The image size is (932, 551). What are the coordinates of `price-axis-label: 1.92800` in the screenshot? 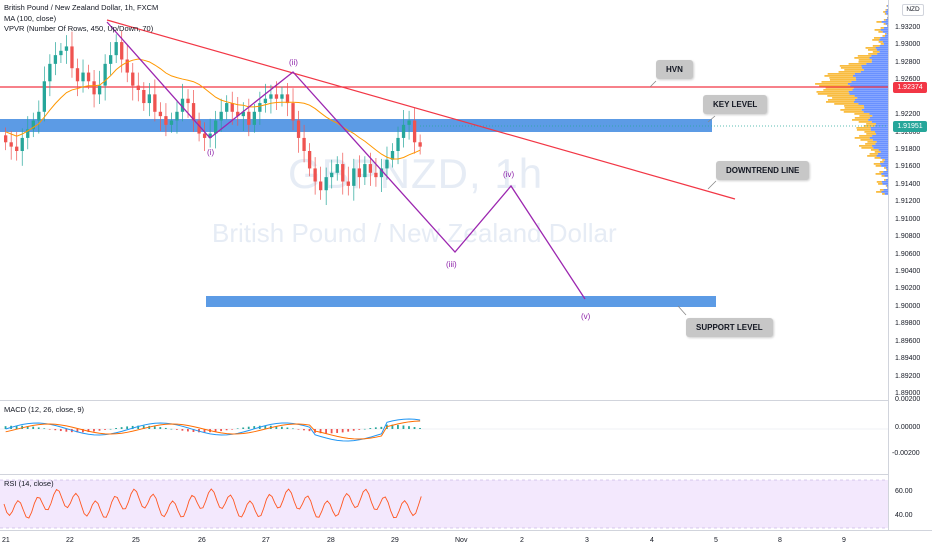 It's located at (907, 62).